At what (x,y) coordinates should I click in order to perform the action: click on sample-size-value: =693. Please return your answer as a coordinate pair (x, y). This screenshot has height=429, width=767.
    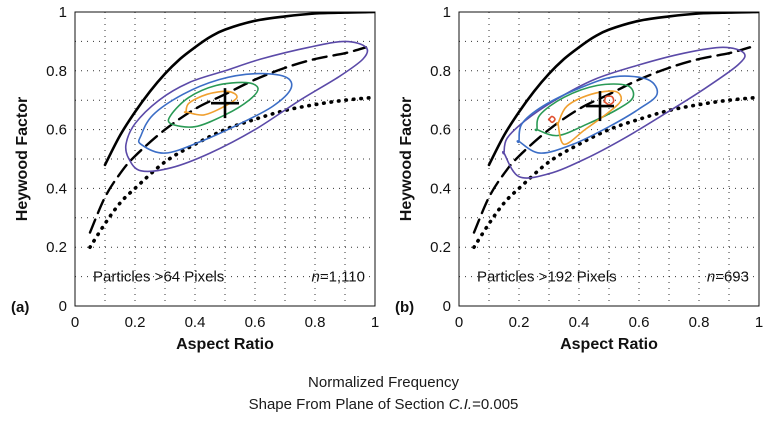
    Looking at the image, I should click on (732, 277).